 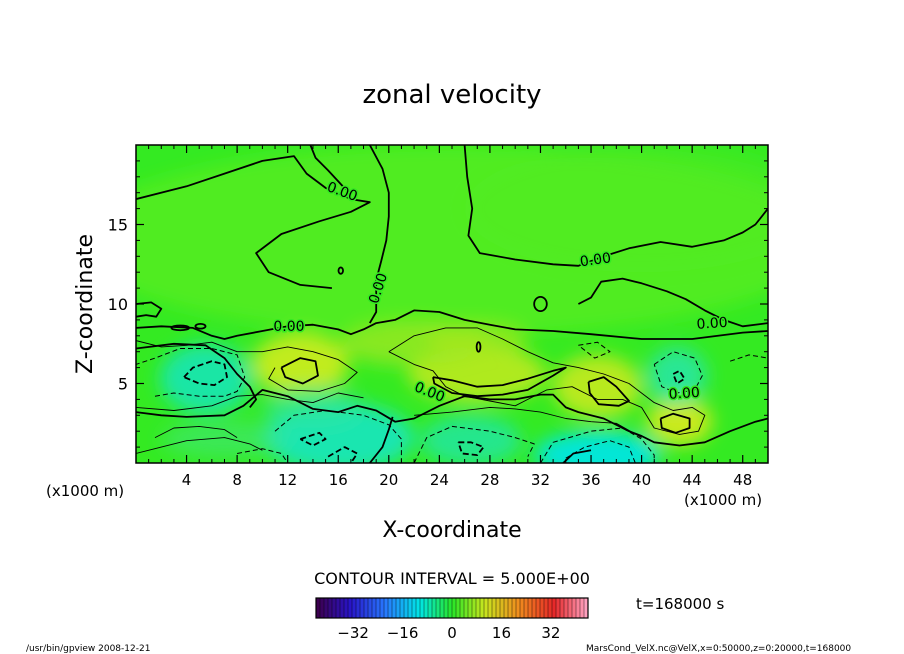 I want to click on x-unit-left: (x1000 m), so click(x=85, y=491).